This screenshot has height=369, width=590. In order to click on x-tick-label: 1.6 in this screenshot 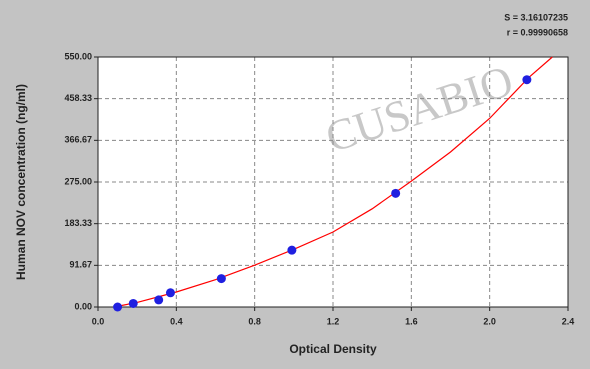, I will do `click(411, 321)`.